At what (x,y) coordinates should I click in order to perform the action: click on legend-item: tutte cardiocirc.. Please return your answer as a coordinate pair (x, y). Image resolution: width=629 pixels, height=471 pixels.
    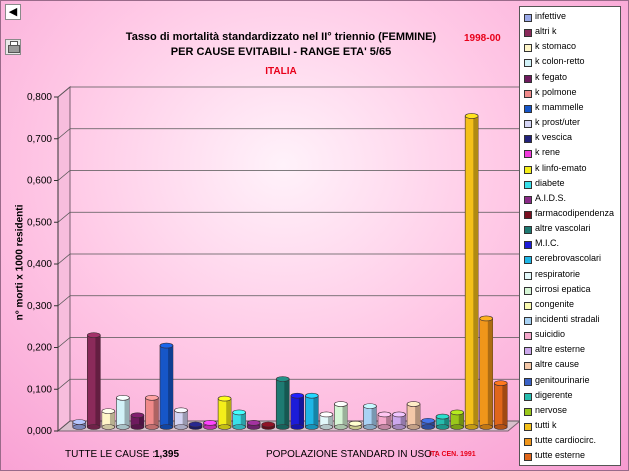
    Looking at the image, I should click on (572, 442).